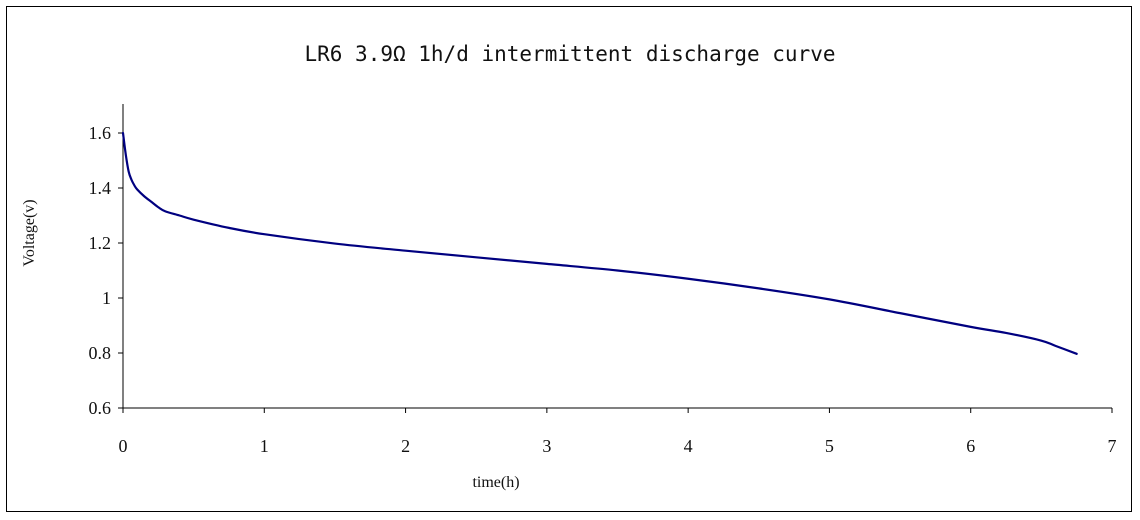  I want to click on x-tick-label: 1, so click(264, 446).